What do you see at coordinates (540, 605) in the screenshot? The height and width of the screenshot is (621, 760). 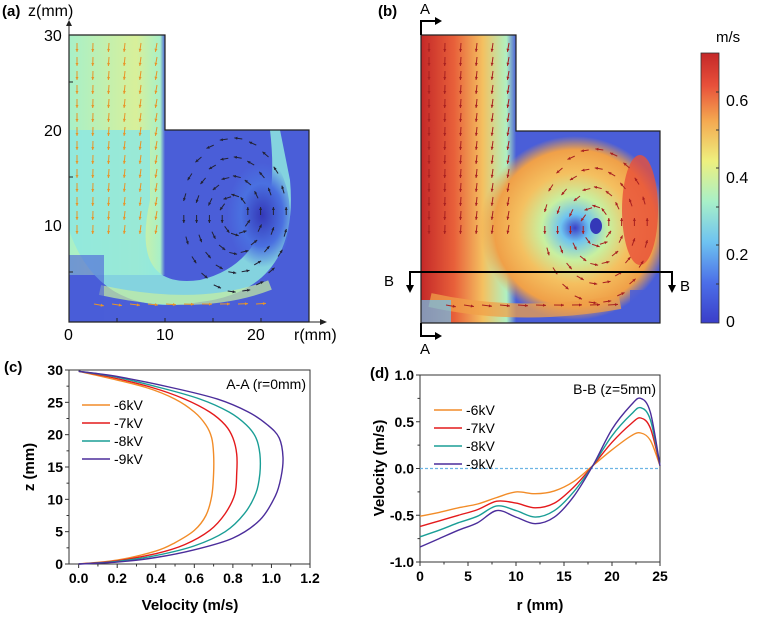 I see `x-axis-label-d: r (mm)` at bounding box center [540, 605].